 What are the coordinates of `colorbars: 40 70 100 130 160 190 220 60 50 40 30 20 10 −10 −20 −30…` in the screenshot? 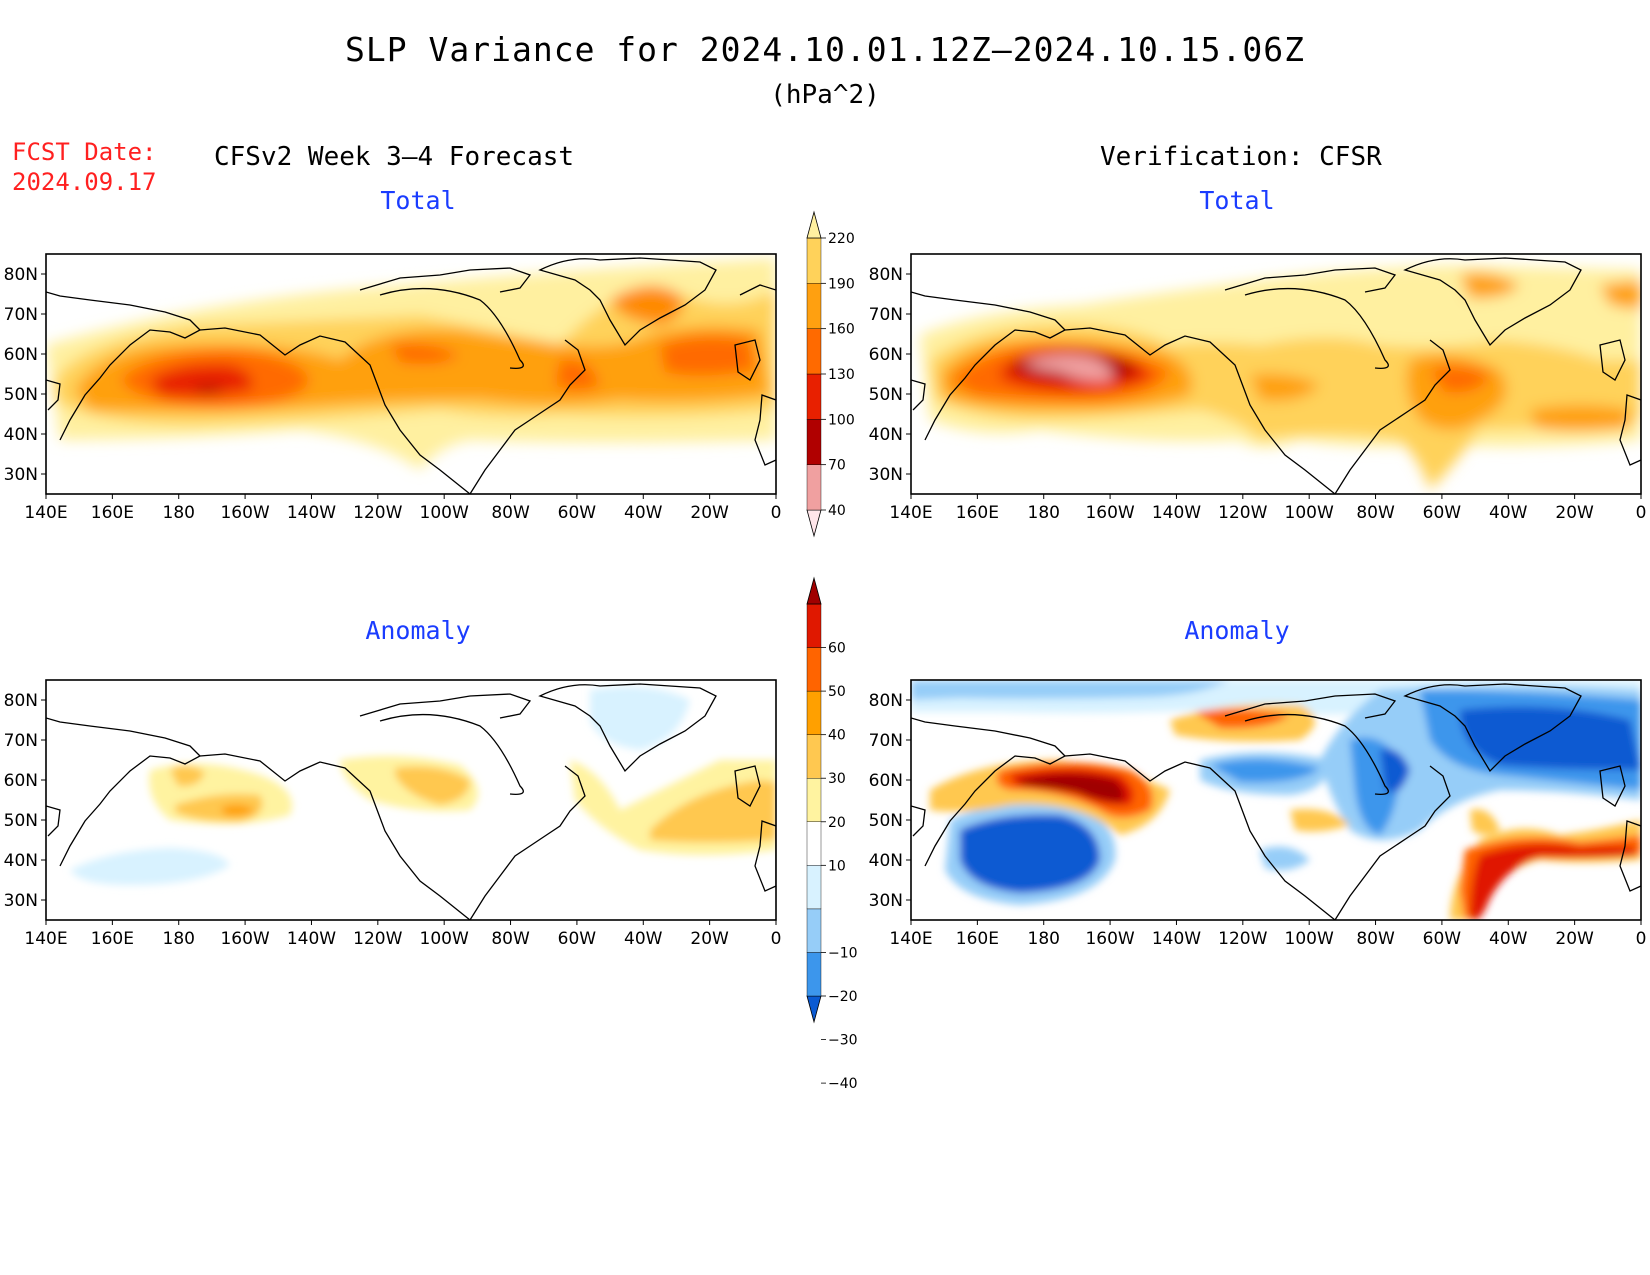 It's located at (832, 651).